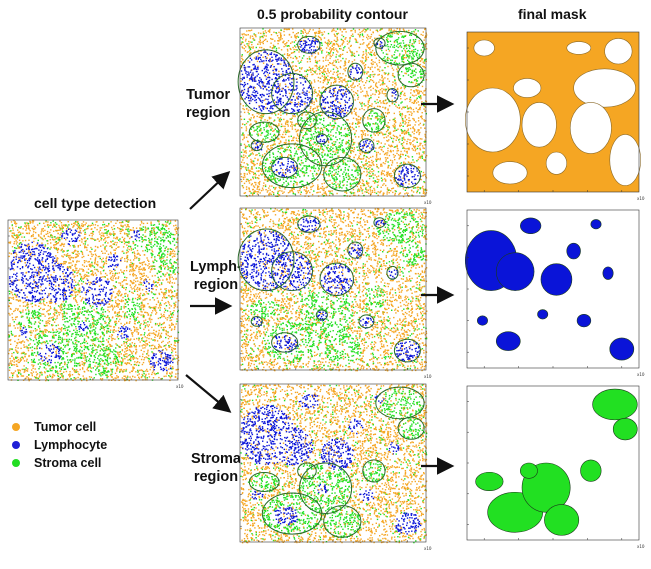 The width and height of the screenshot is (651, 569). What do you see at coordinates (216, 459) in the screenshot?
I see `region-label-stroma-line1: Stroma` at bounding box center [216, 459].